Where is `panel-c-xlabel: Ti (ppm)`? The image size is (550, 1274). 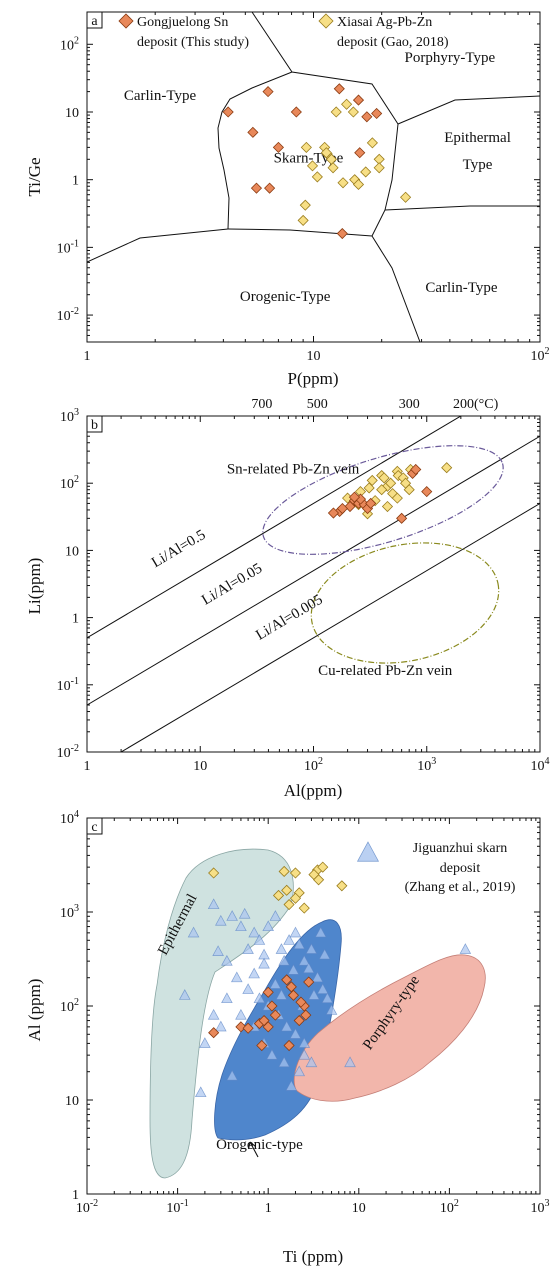 panel-c-xlabel: Ti (ppm) is located at coordinates (313, 1256).